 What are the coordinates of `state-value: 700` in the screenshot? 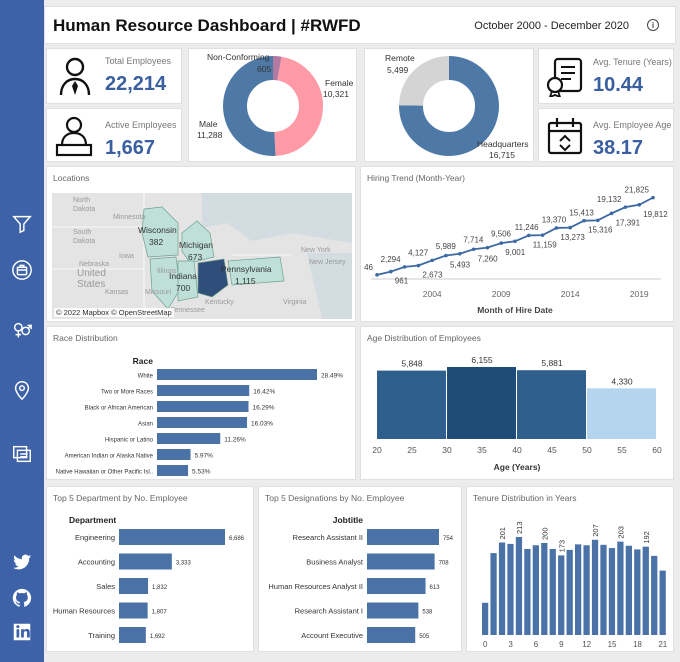 It's located at (183, 288).